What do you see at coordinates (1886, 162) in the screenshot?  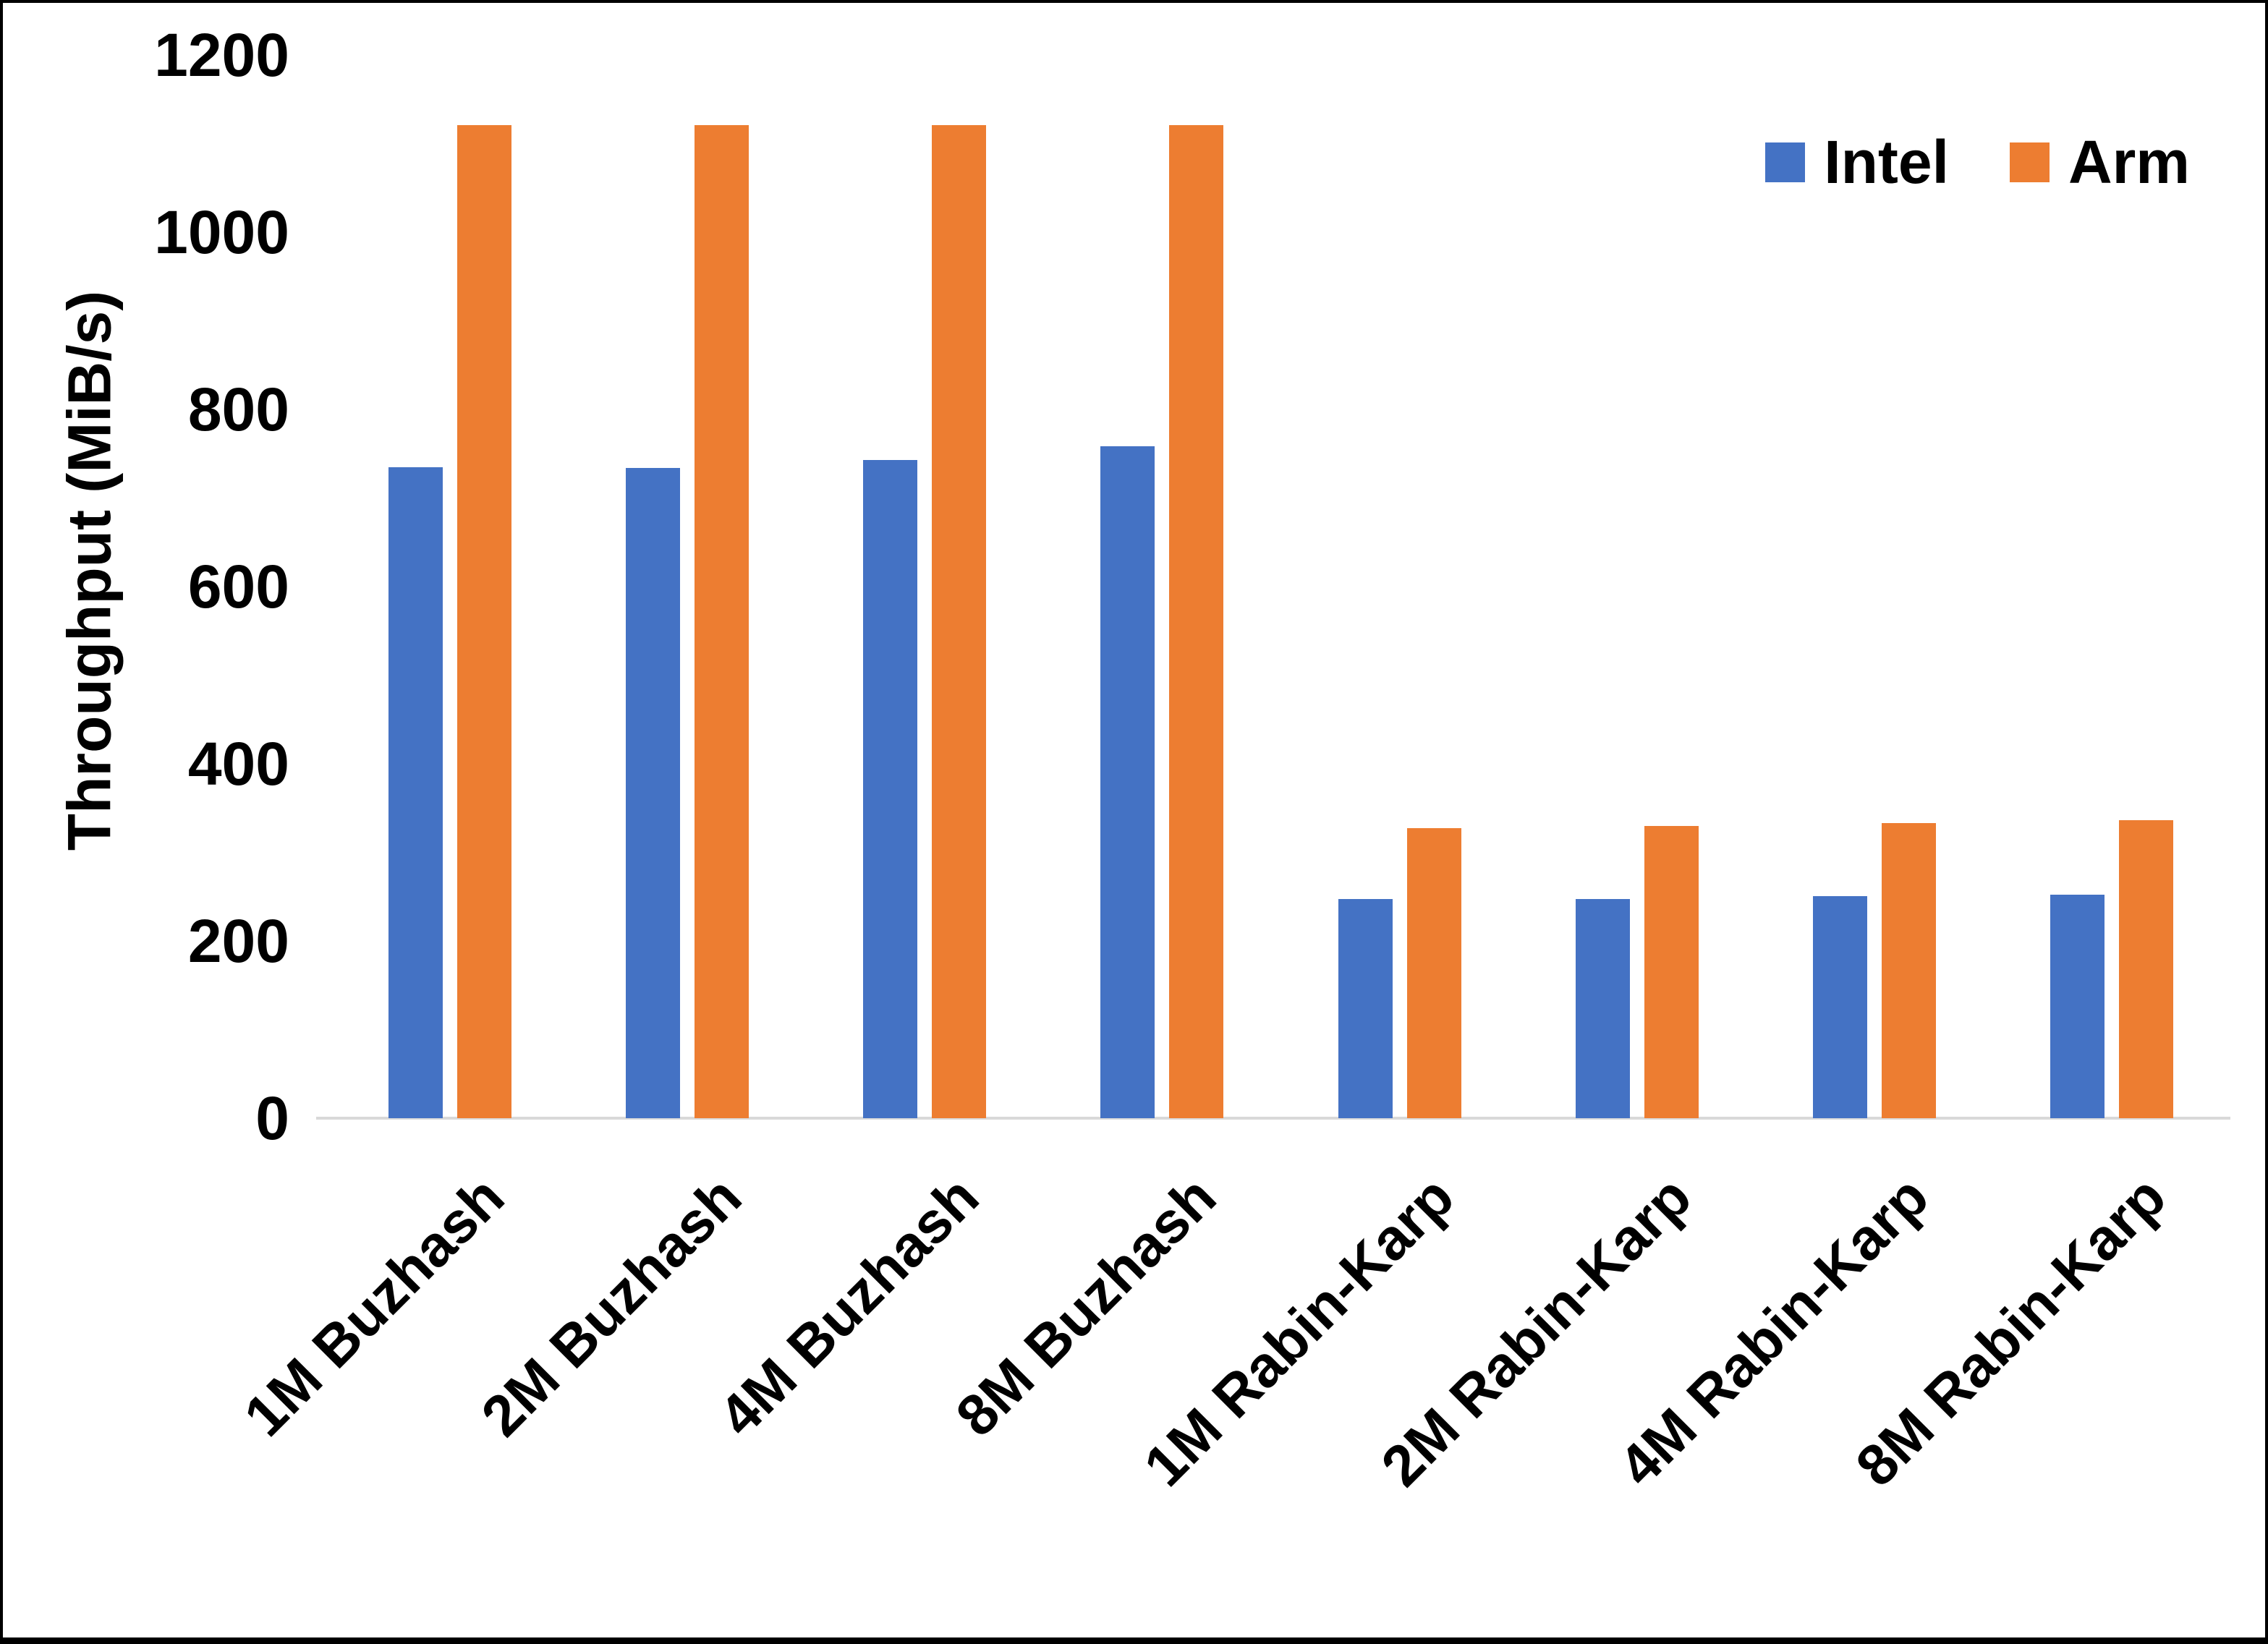 I see `legend-label: Intel` at bounding box center [1886, 162].